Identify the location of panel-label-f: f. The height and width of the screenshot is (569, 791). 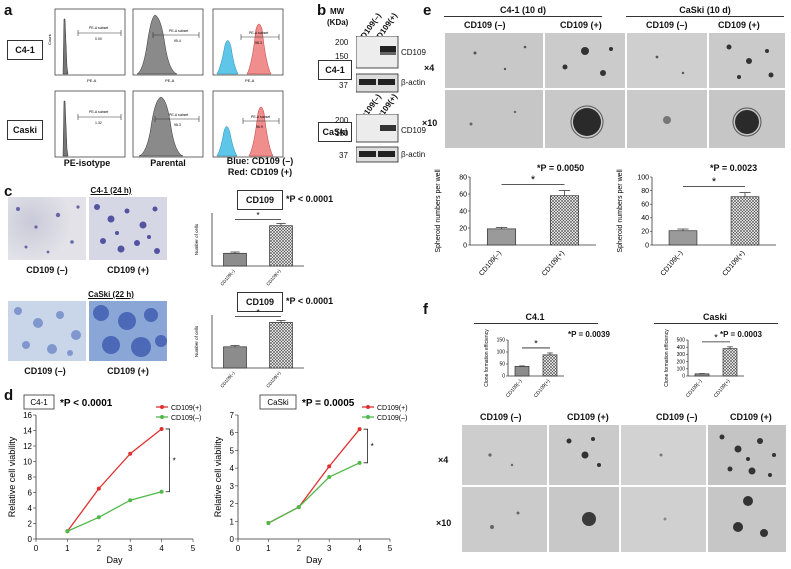
(425, 309).